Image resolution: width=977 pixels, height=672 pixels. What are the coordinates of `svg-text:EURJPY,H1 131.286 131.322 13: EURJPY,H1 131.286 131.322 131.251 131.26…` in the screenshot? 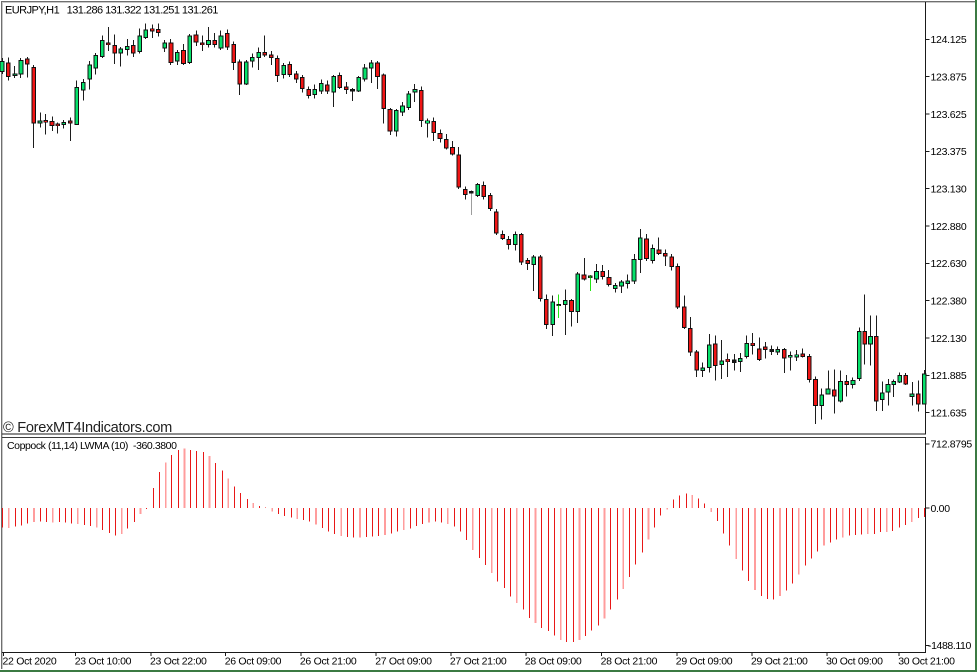 It's located at (111, 11).